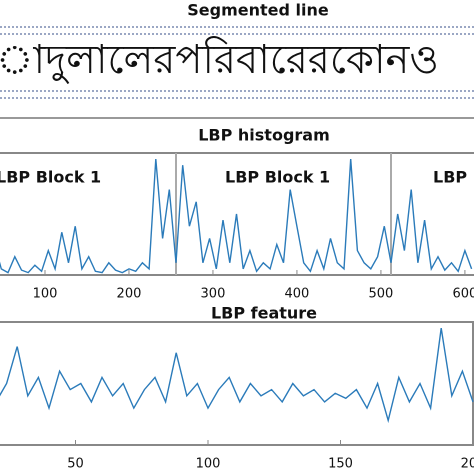 Image resolution: width=474 pixels, height=474 pixels. Describe the element at coordinates (340, 464) in the screenshot. I see `x-tick-label: 150` at that location.